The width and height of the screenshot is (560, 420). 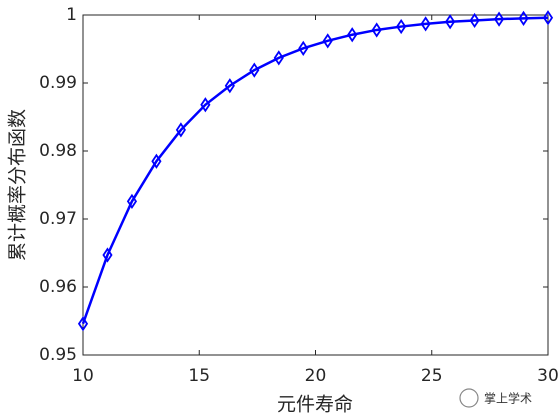 What do you see at coordinates (315, 405) in the screenshot?
I see `x-axis-title: 元件寿命` at bounding box center [315, 405].